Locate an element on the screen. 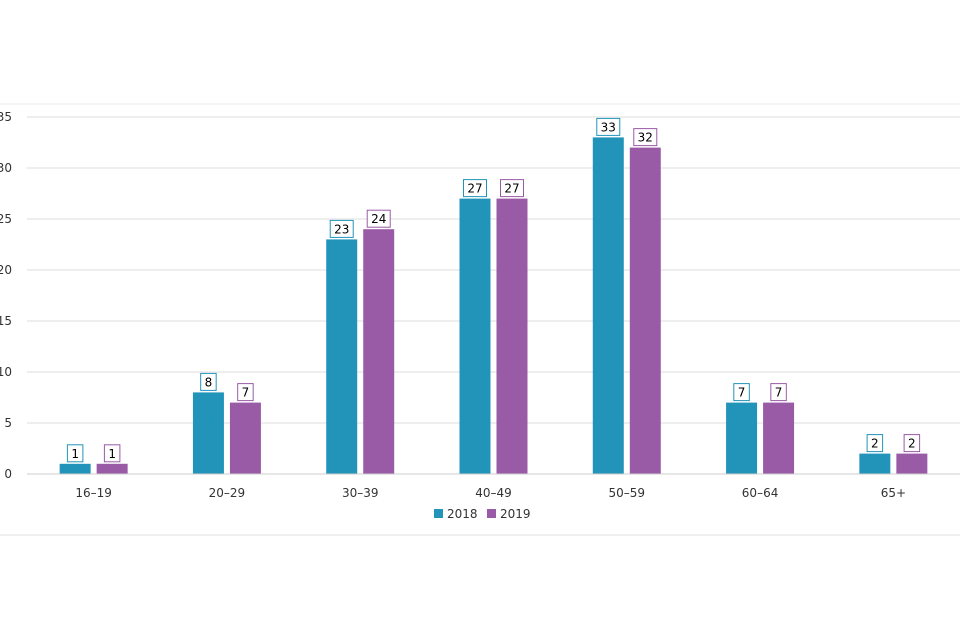 Image resolution: width=960 pixels, height=644 pixels. legend-item-2018: 2018 is located at coordinates (456, 514).